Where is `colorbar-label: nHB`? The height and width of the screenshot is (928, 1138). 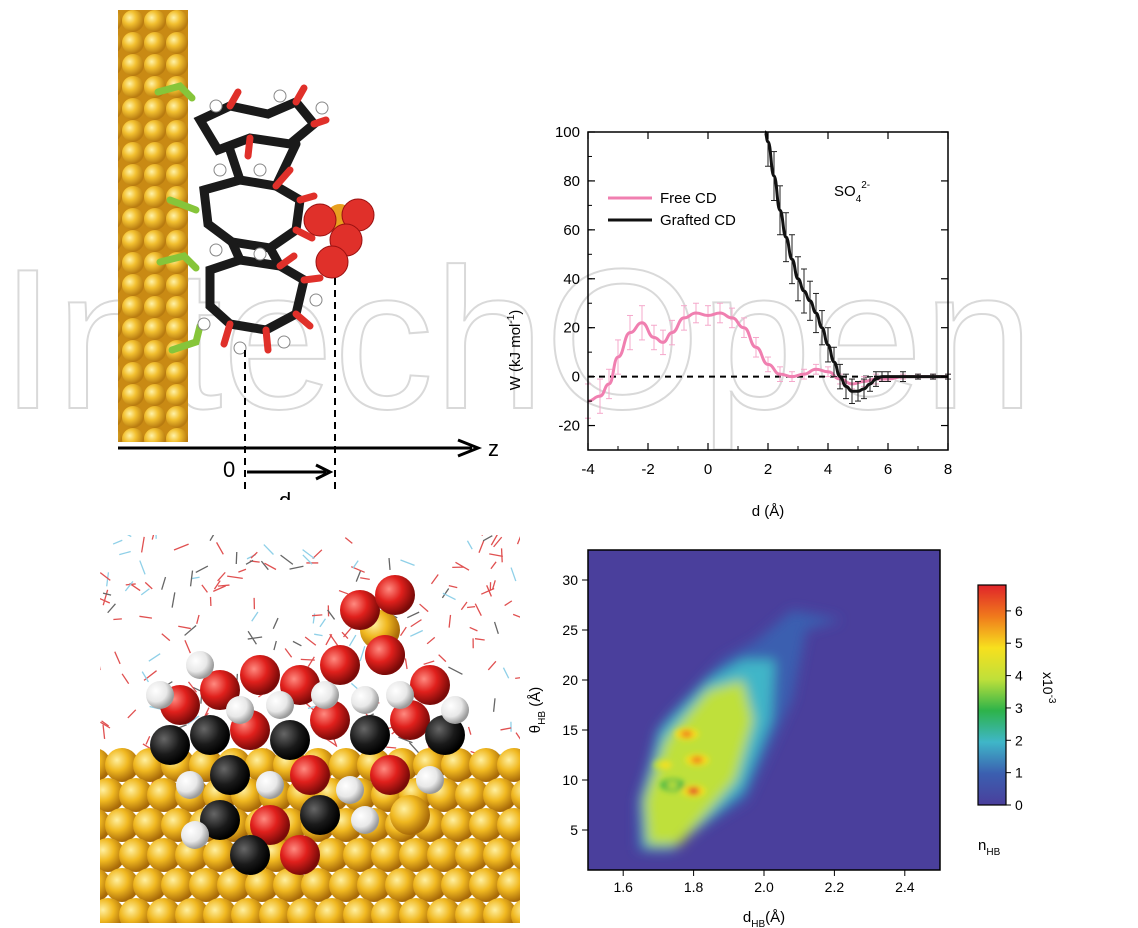 colorbar-label: nHB is located at coordinates (989, 847).